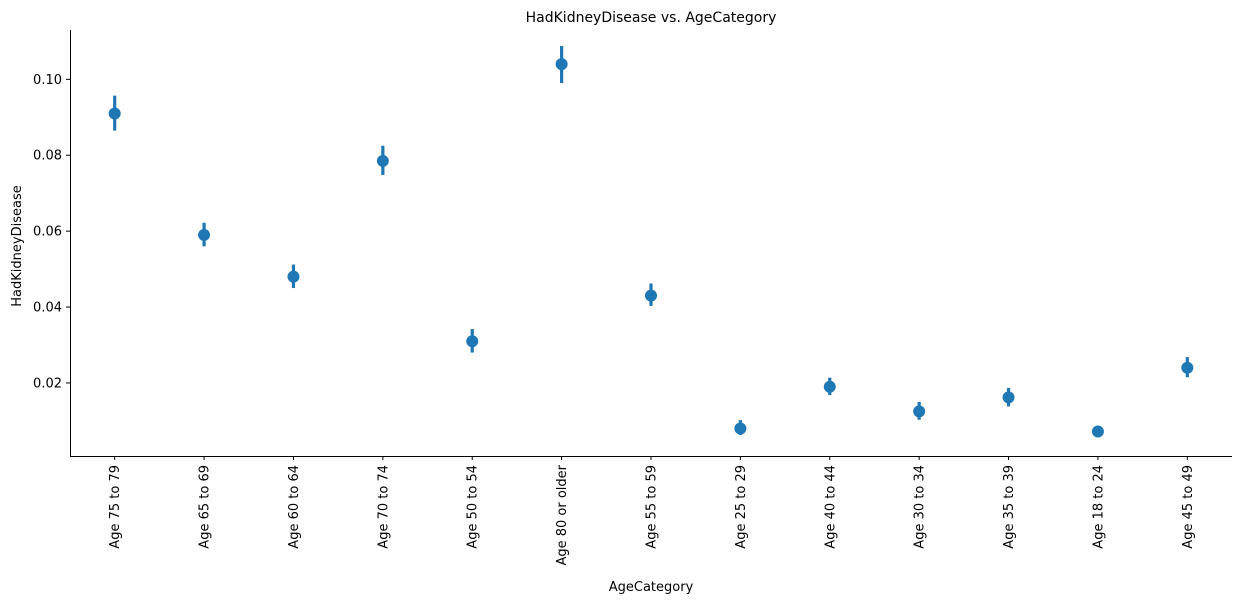 The width and height of the screenshot is (1258, 603). I want to click on x-tick-label: Age 80 or older, so click(562, 514).